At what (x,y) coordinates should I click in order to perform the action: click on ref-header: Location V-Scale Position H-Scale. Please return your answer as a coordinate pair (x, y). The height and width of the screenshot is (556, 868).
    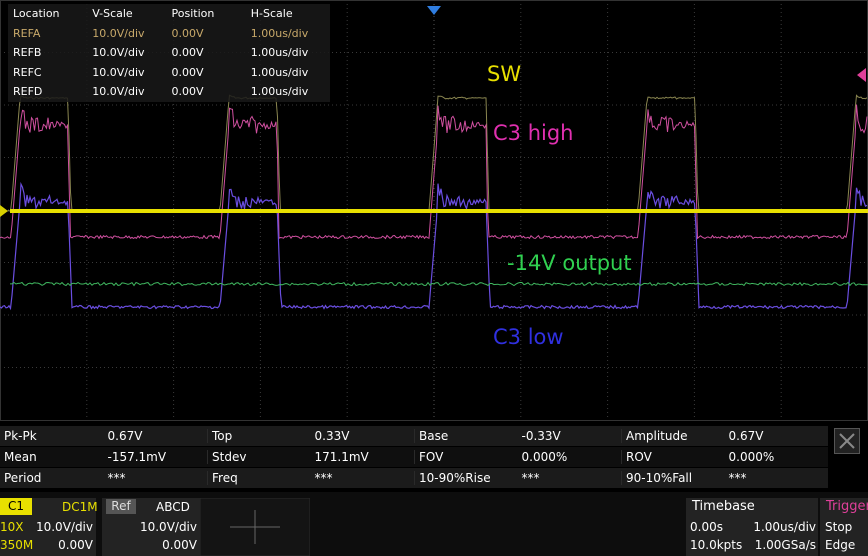
    Looking at the image, I should click on (169, 14).